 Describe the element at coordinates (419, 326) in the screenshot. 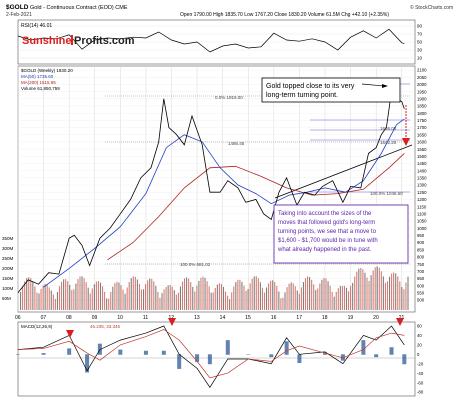

I see `macd-tick-label: 60` at that location.